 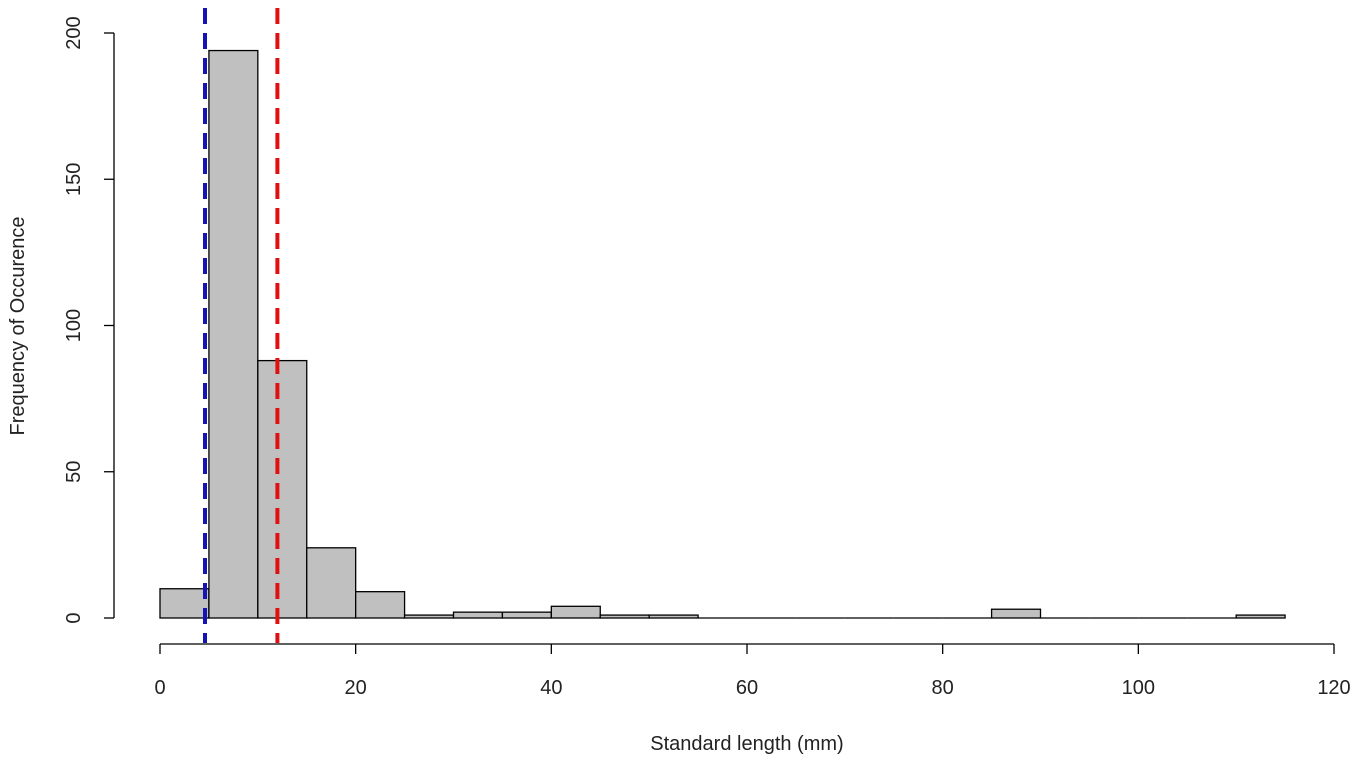 I want to click on y-tick-label: 200, so click(x=74, y=32).